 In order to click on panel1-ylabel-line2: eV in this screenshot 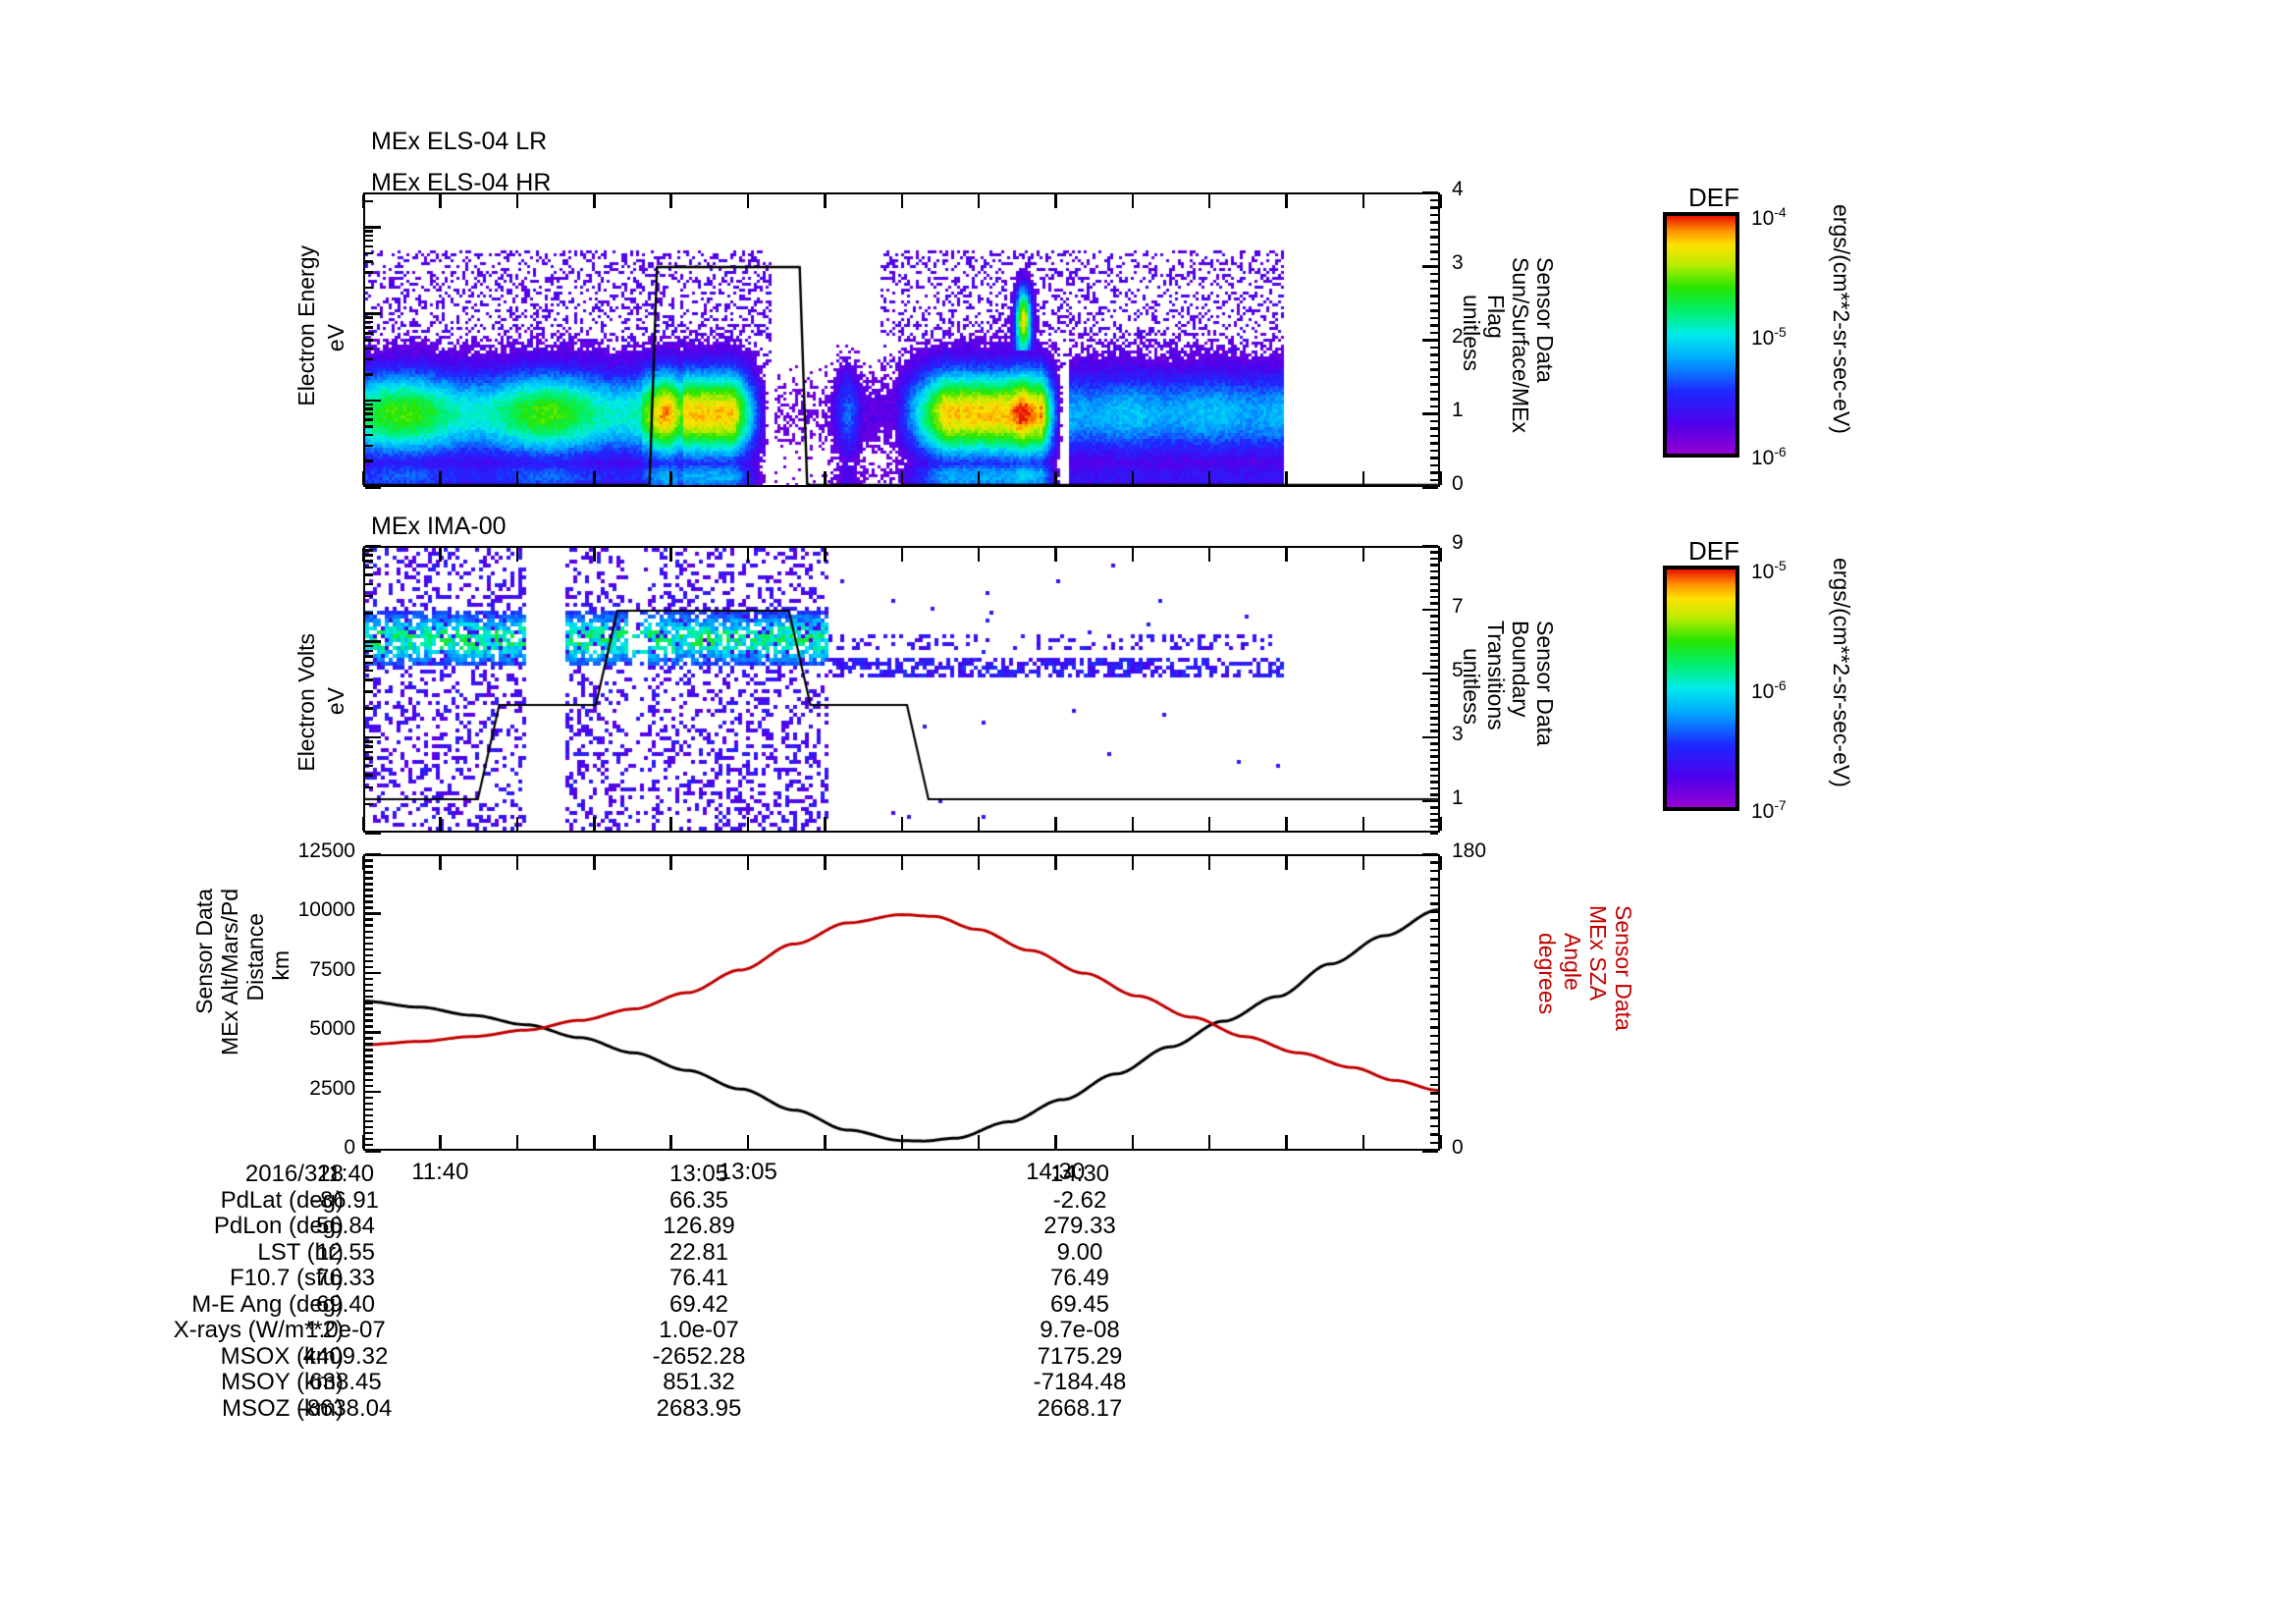, I will do `click(335, 338)`.